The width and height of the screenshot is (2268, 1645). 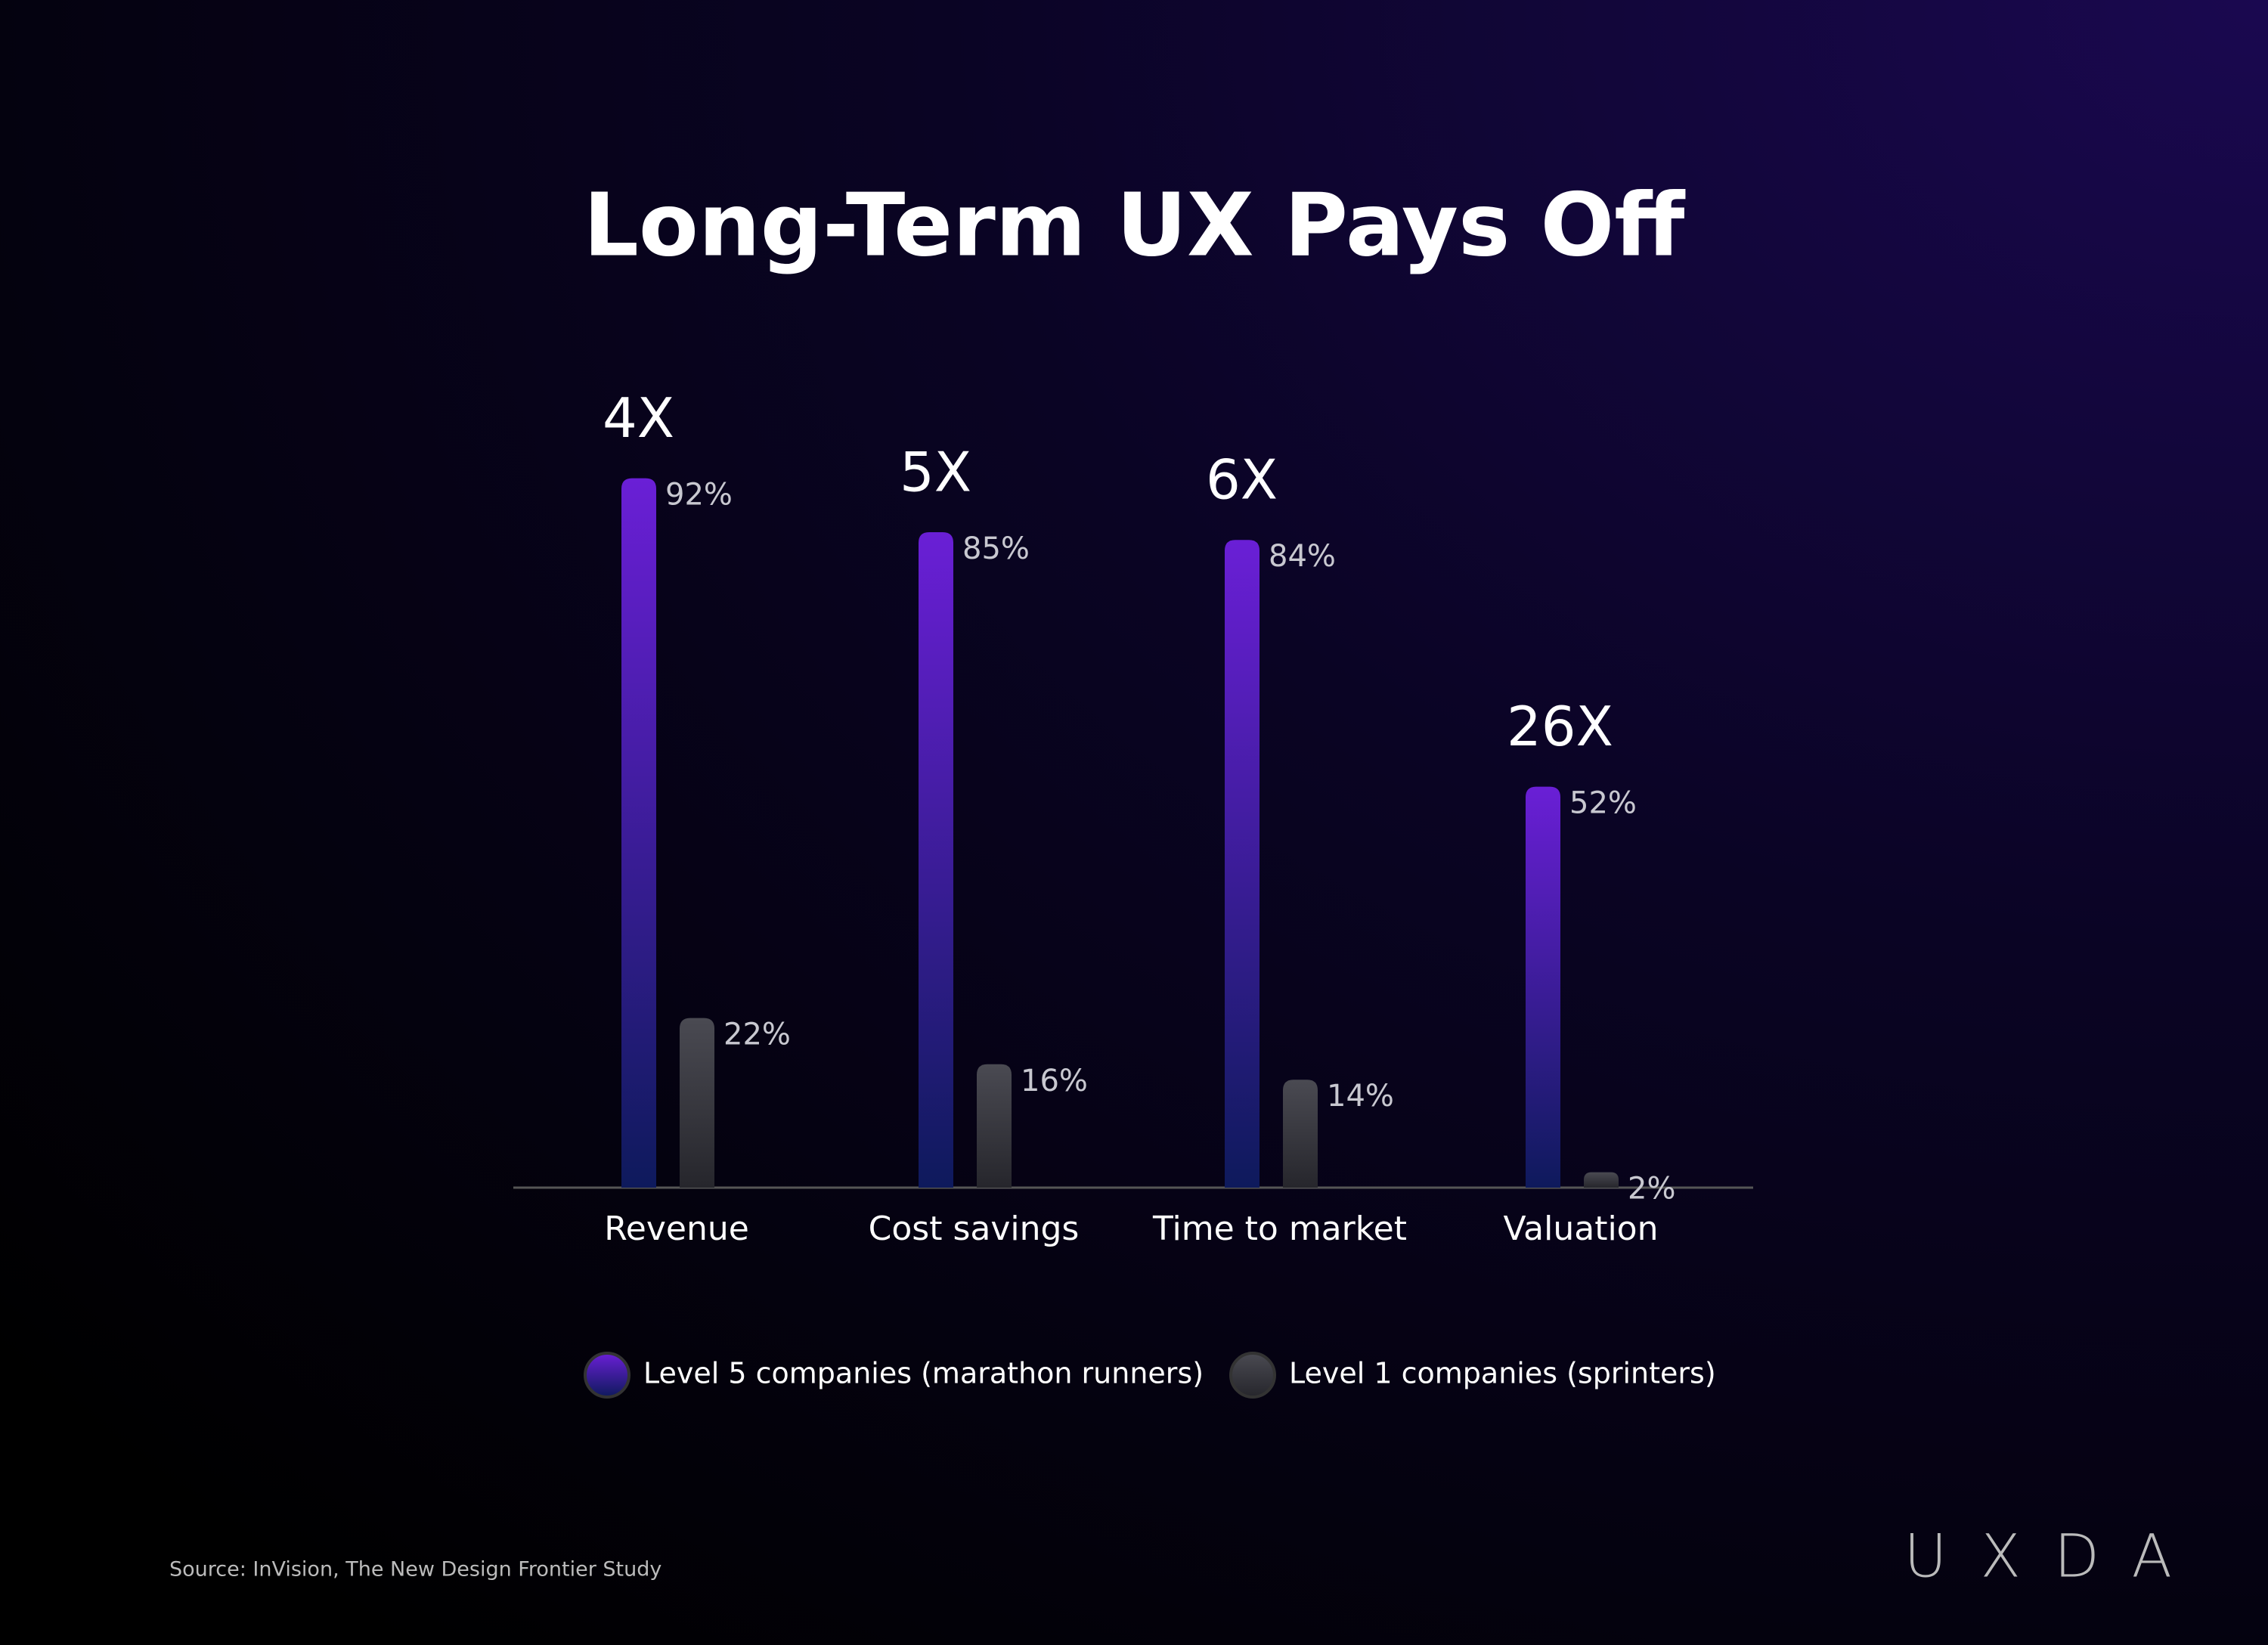 What do you see at coordinates (1054, 1081) in the screenshot?
I see `value-label: 16%` at bounding box center [1054, 1081].